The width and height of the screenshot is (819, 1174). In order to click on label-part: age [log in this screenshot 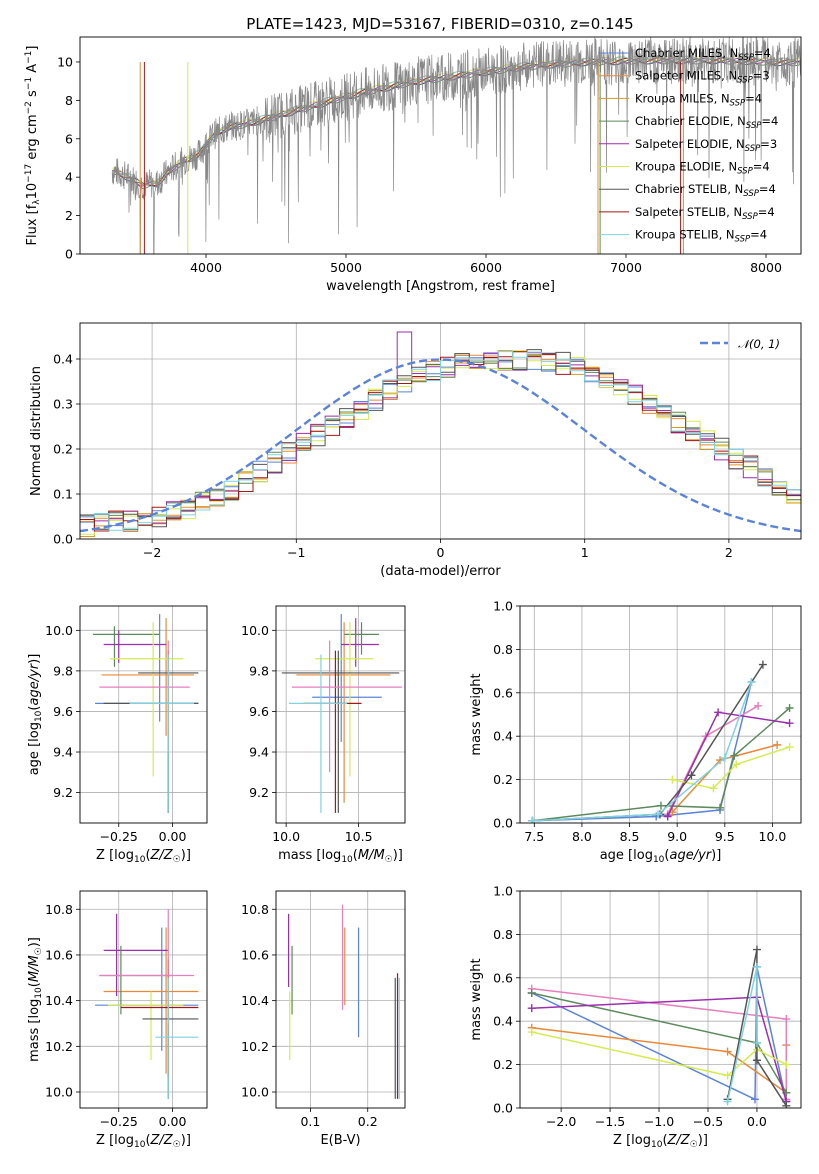, I will do `click(34, 748)`.